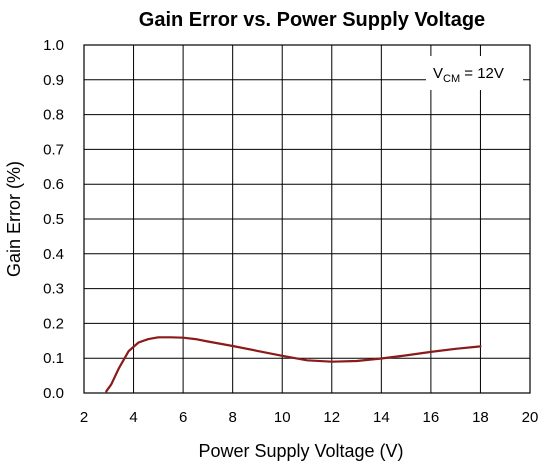 This screenshot has width=545, height=469. I want to click on x-tick-label: 10, so click(282, 417).